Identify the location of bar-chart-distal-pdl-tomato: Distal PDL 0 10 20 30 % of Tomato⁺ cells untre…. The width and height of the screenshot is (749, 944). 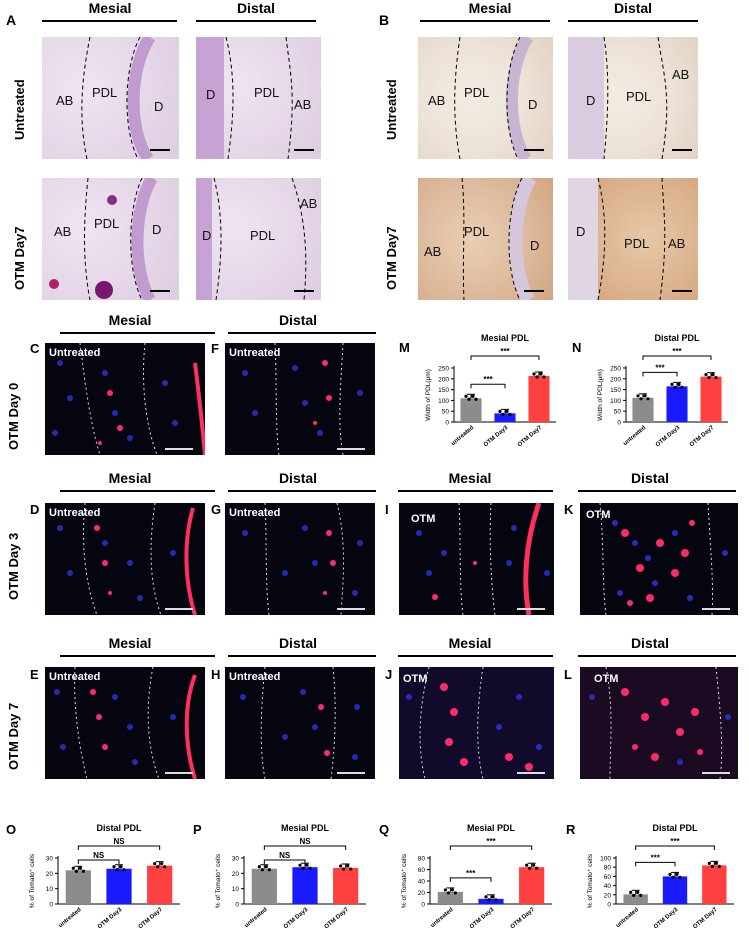
(104, 877).